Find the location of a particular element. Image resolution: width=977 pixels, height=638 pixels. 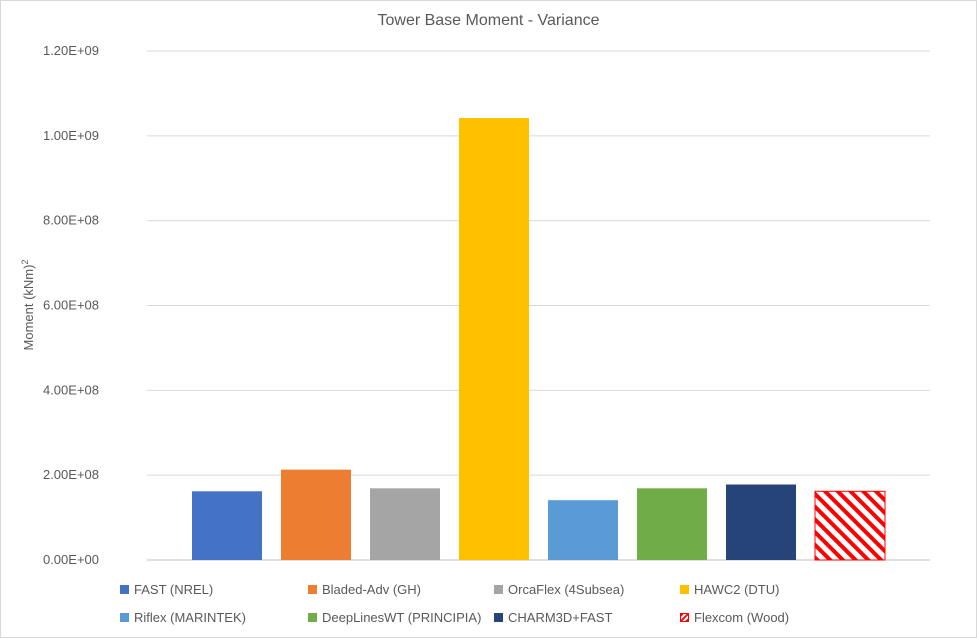

legend-label: FAST (NREL) is located at coordinates (174, 589).